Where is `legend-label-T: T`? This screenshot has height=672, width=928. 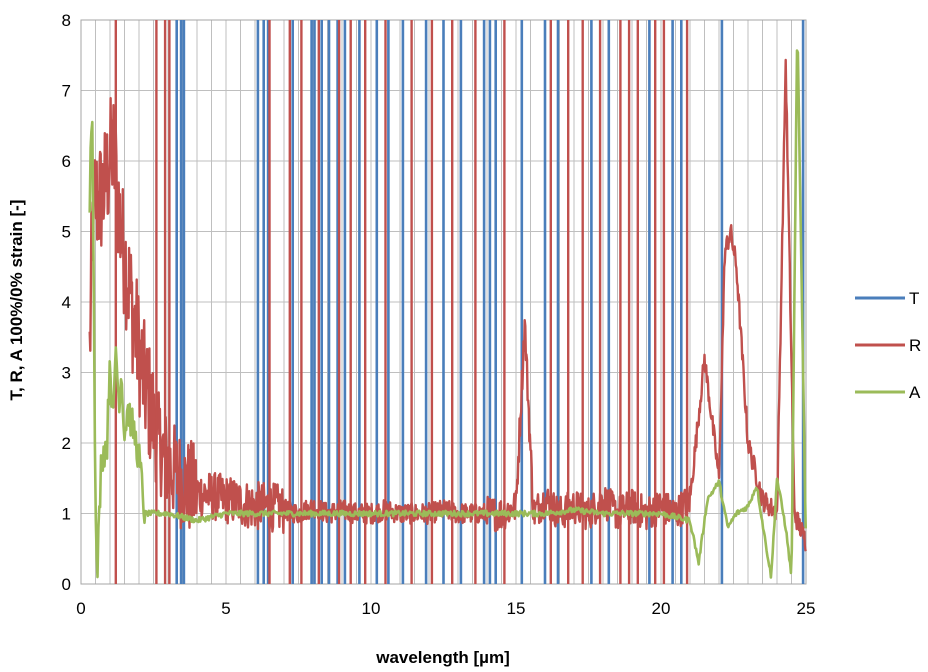
legend-label-T: T is located at coordinates (914, 298).